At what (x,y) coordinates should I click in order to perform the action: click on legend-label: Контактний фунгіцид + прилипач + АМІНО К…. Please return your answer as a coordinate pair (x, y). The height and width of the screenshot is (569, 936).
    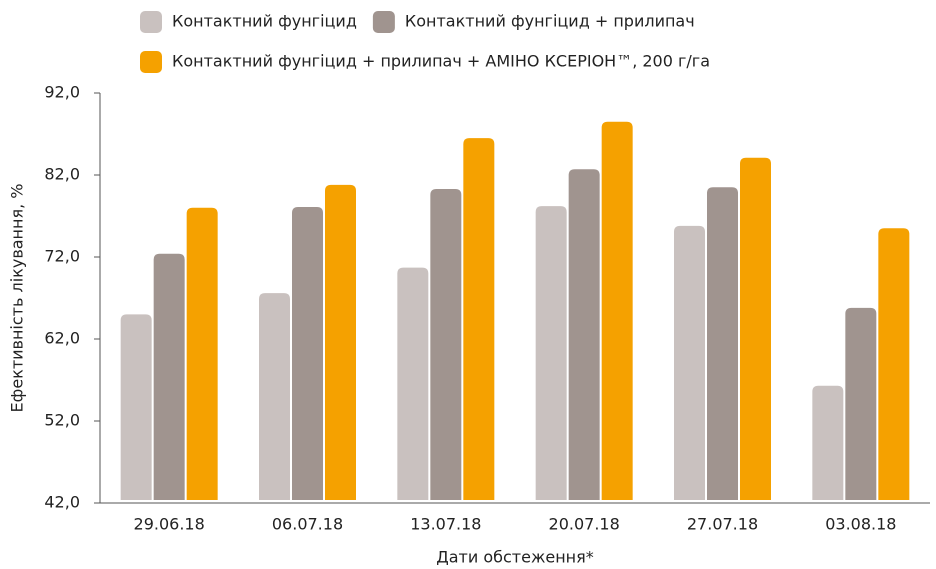
    Looking at the image, I should click on (441, 61).